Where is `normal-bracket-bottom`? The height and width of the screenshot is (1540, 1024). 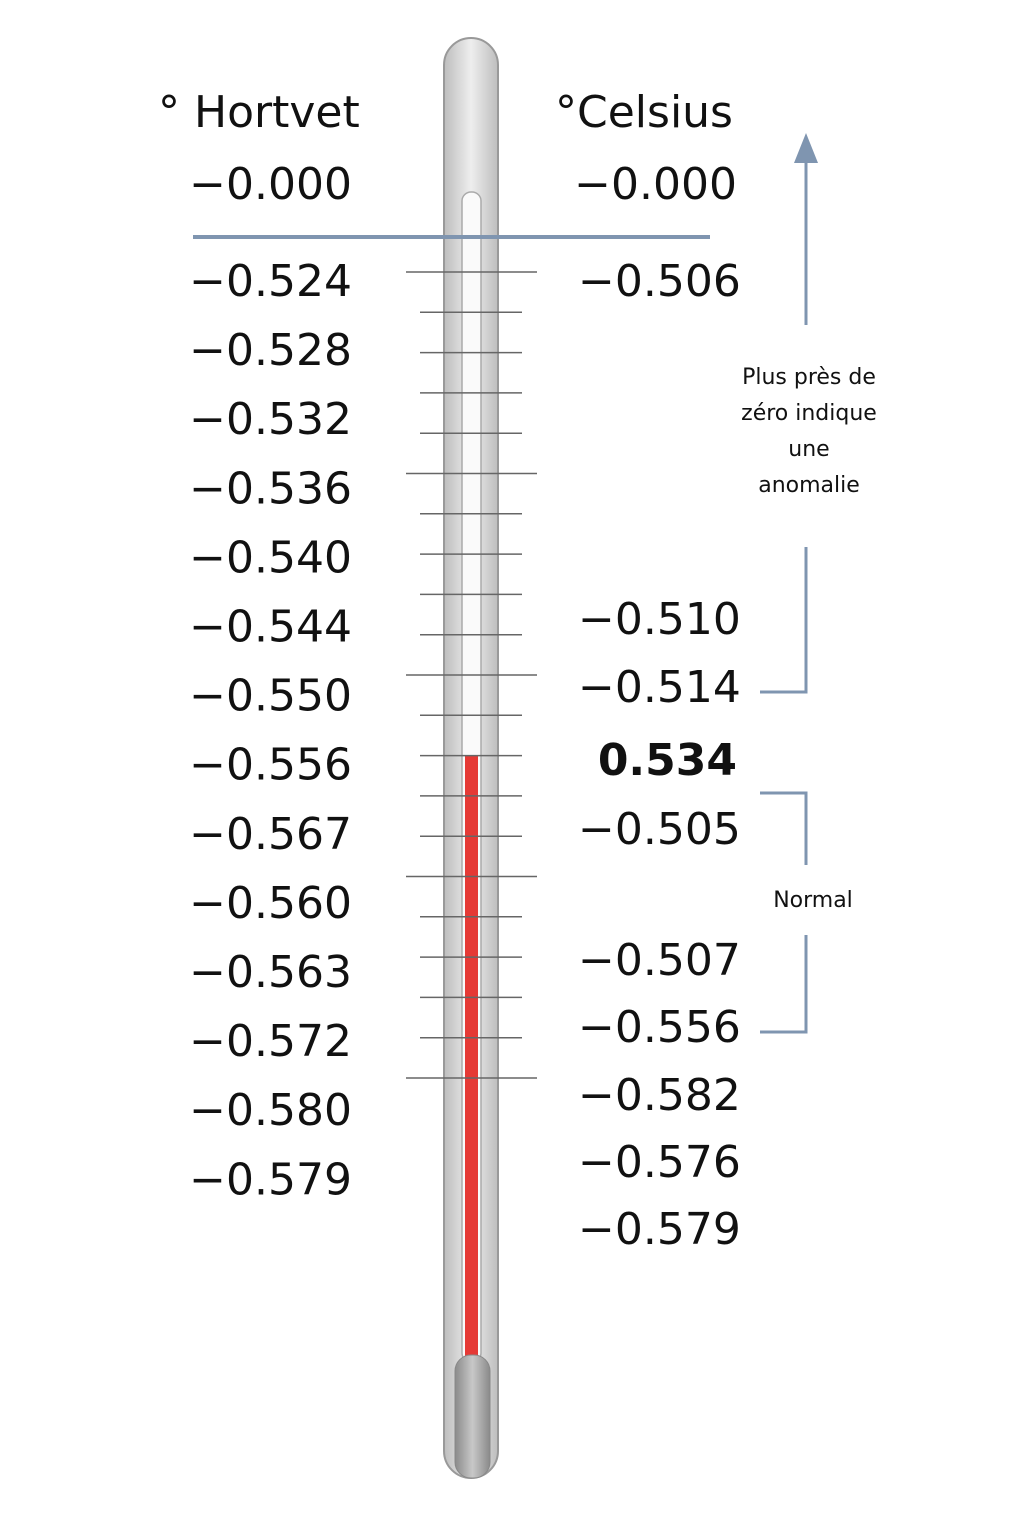 normal-bracket-bottom is located at coordinates (784, 984).